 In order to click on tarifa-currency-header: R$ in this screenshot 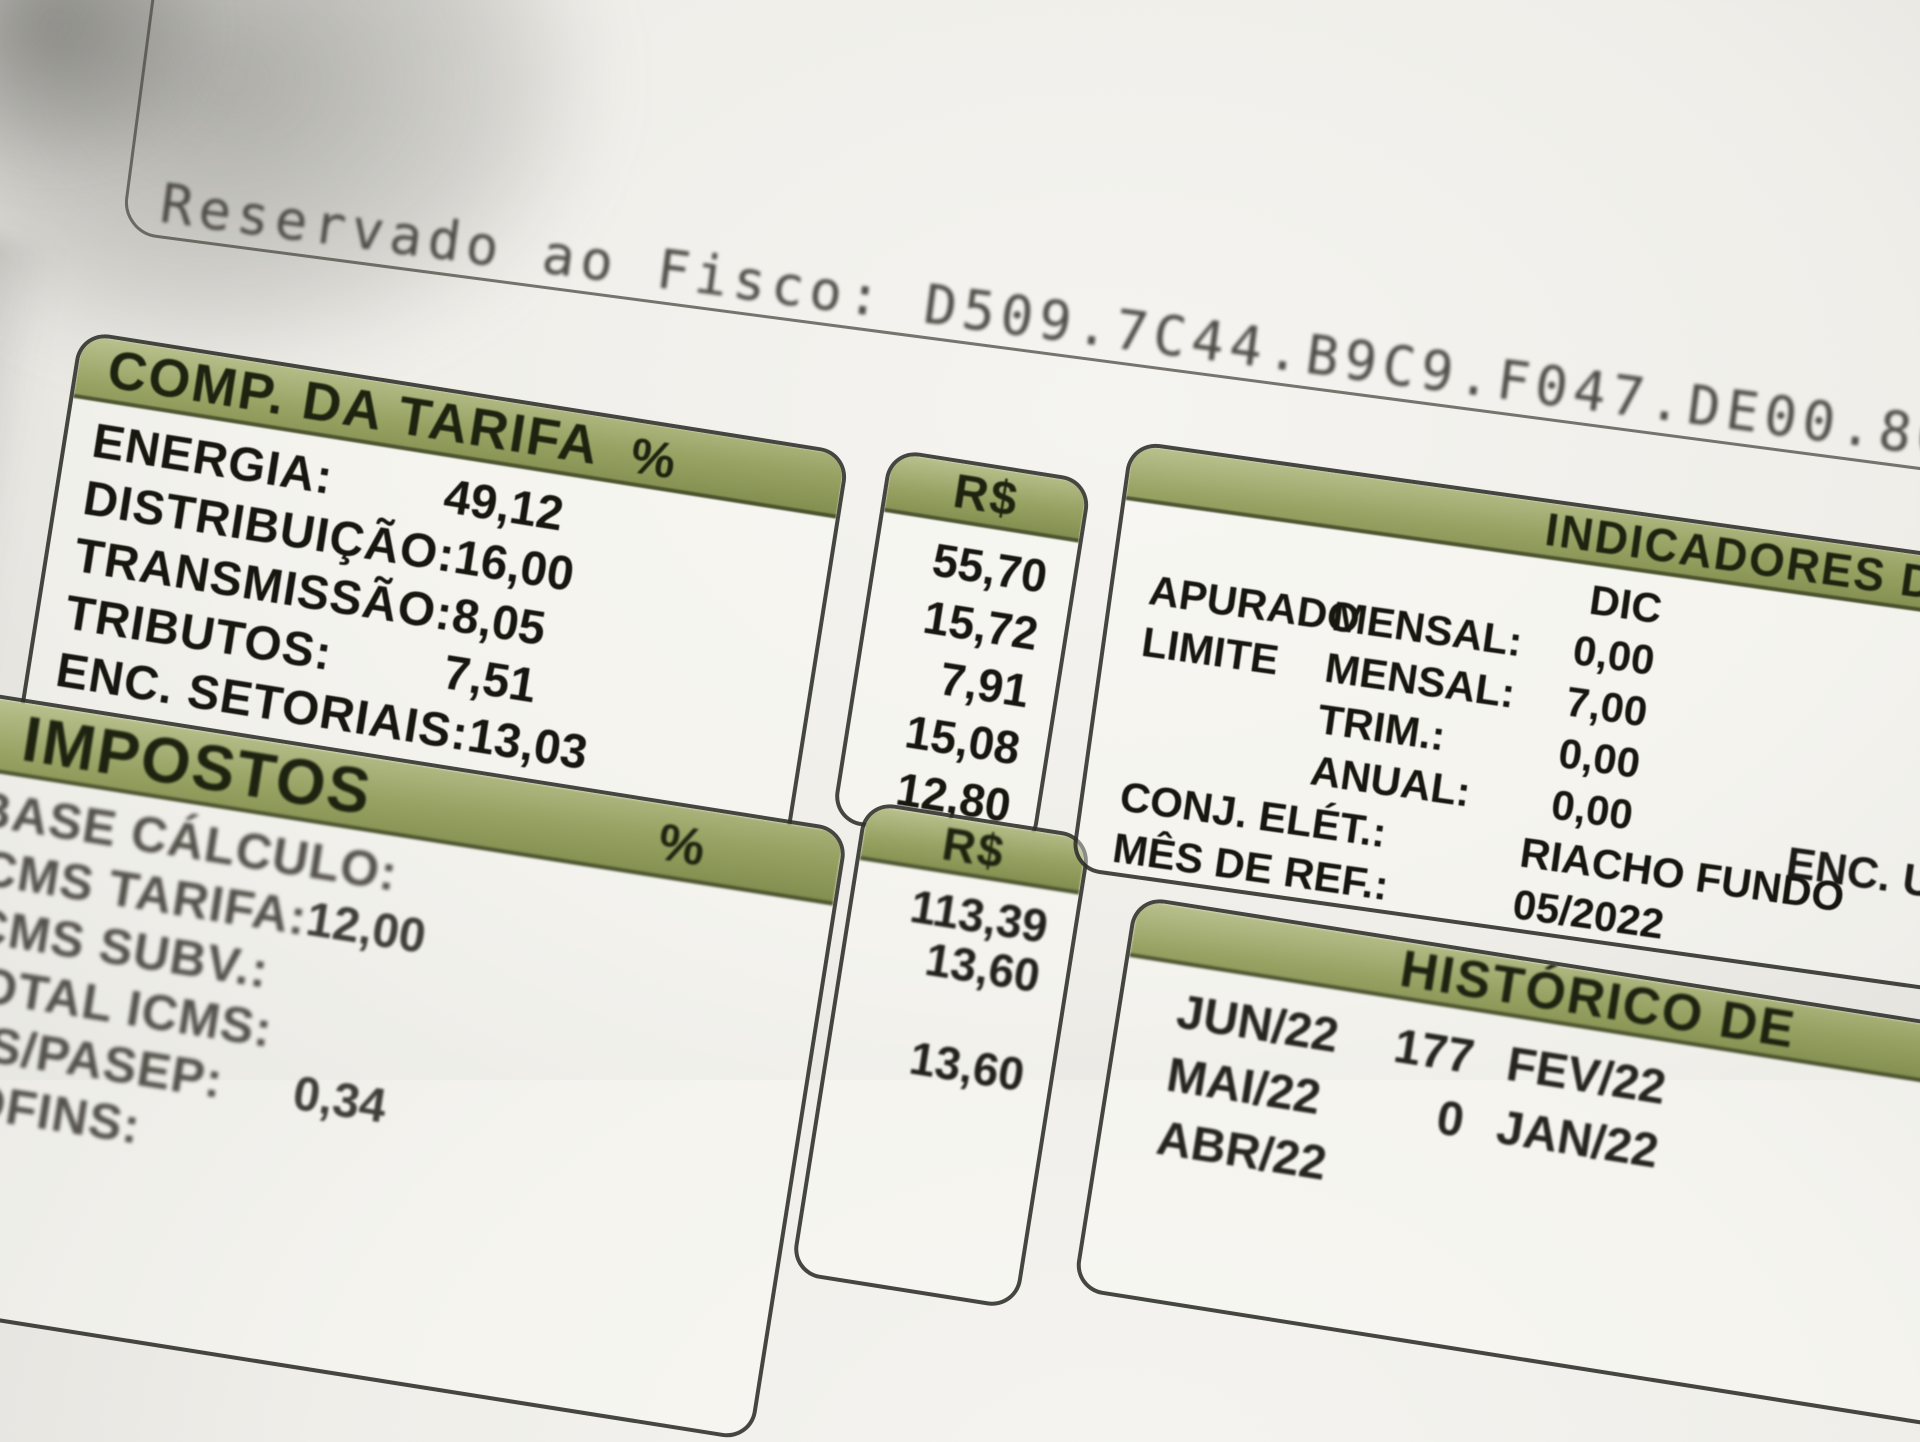, I will do `click(986, 495)`.